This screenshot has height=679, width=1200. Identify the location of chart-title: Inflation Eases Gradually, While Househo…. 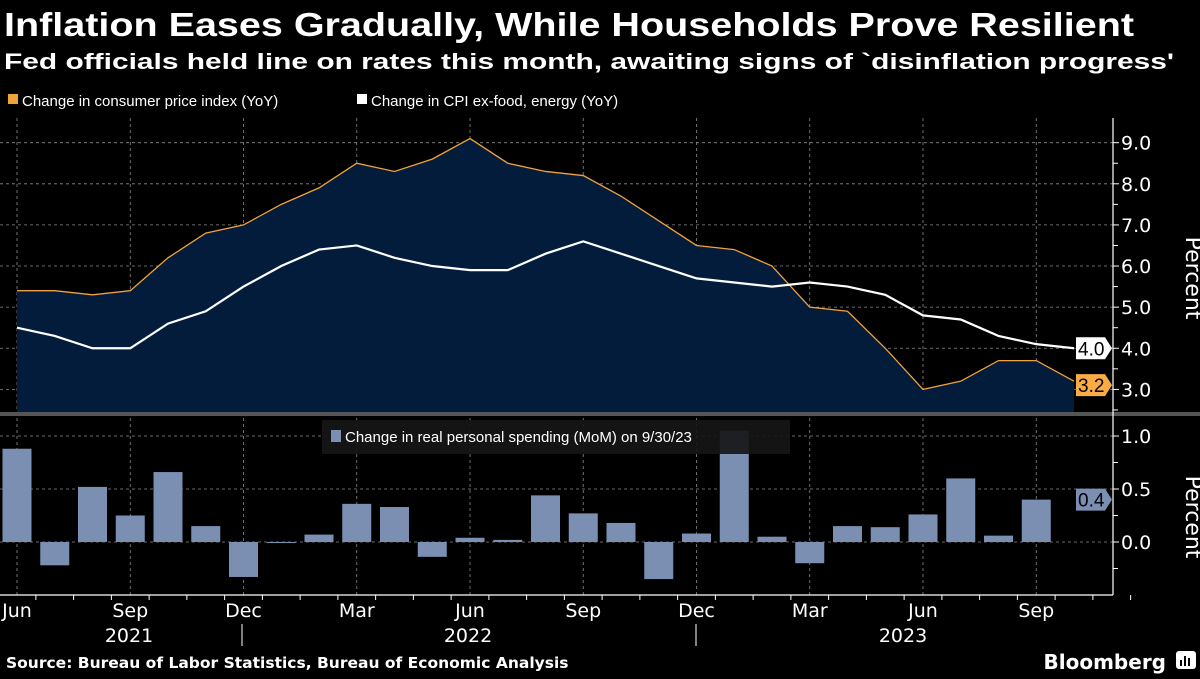
(569, 24).